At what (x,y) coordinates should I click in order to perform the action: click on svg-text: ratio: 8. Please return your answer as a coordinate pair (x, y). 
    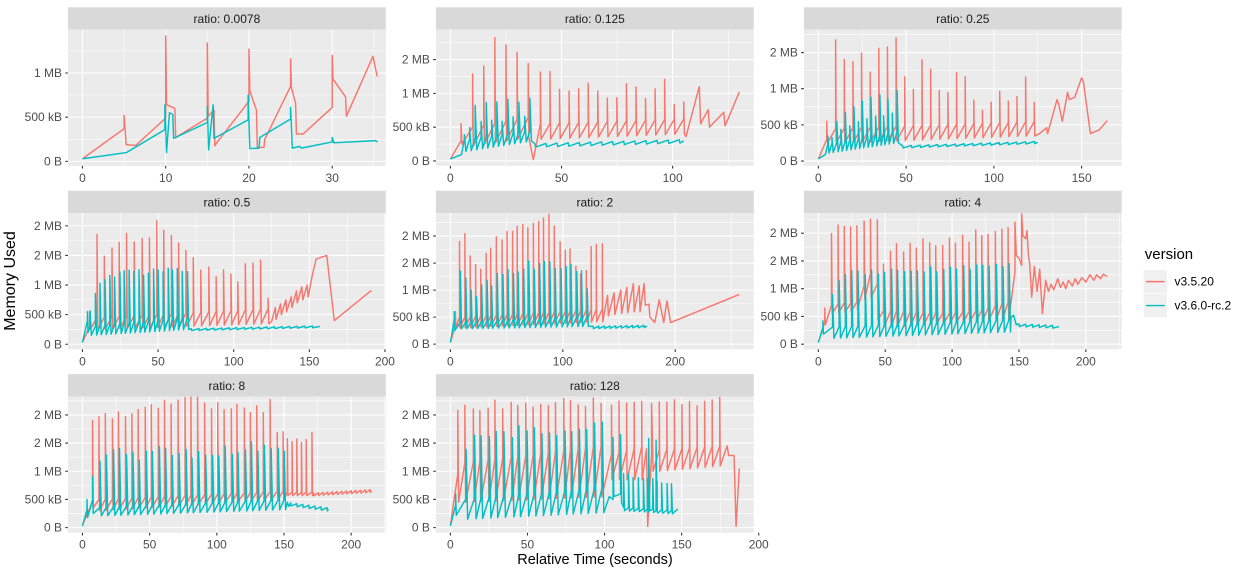
    Looking at the image, I should click on (227, 386).